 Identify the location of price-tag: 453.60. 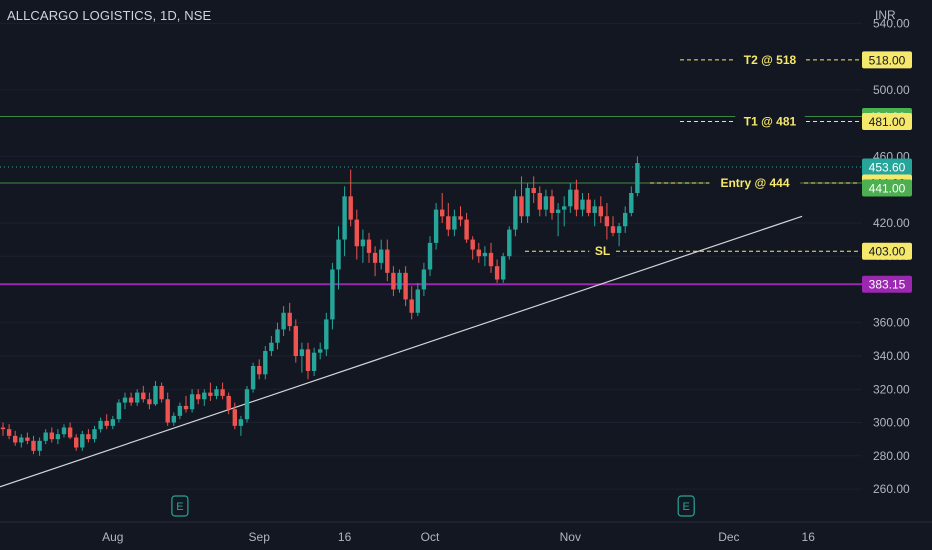
(887, 167).